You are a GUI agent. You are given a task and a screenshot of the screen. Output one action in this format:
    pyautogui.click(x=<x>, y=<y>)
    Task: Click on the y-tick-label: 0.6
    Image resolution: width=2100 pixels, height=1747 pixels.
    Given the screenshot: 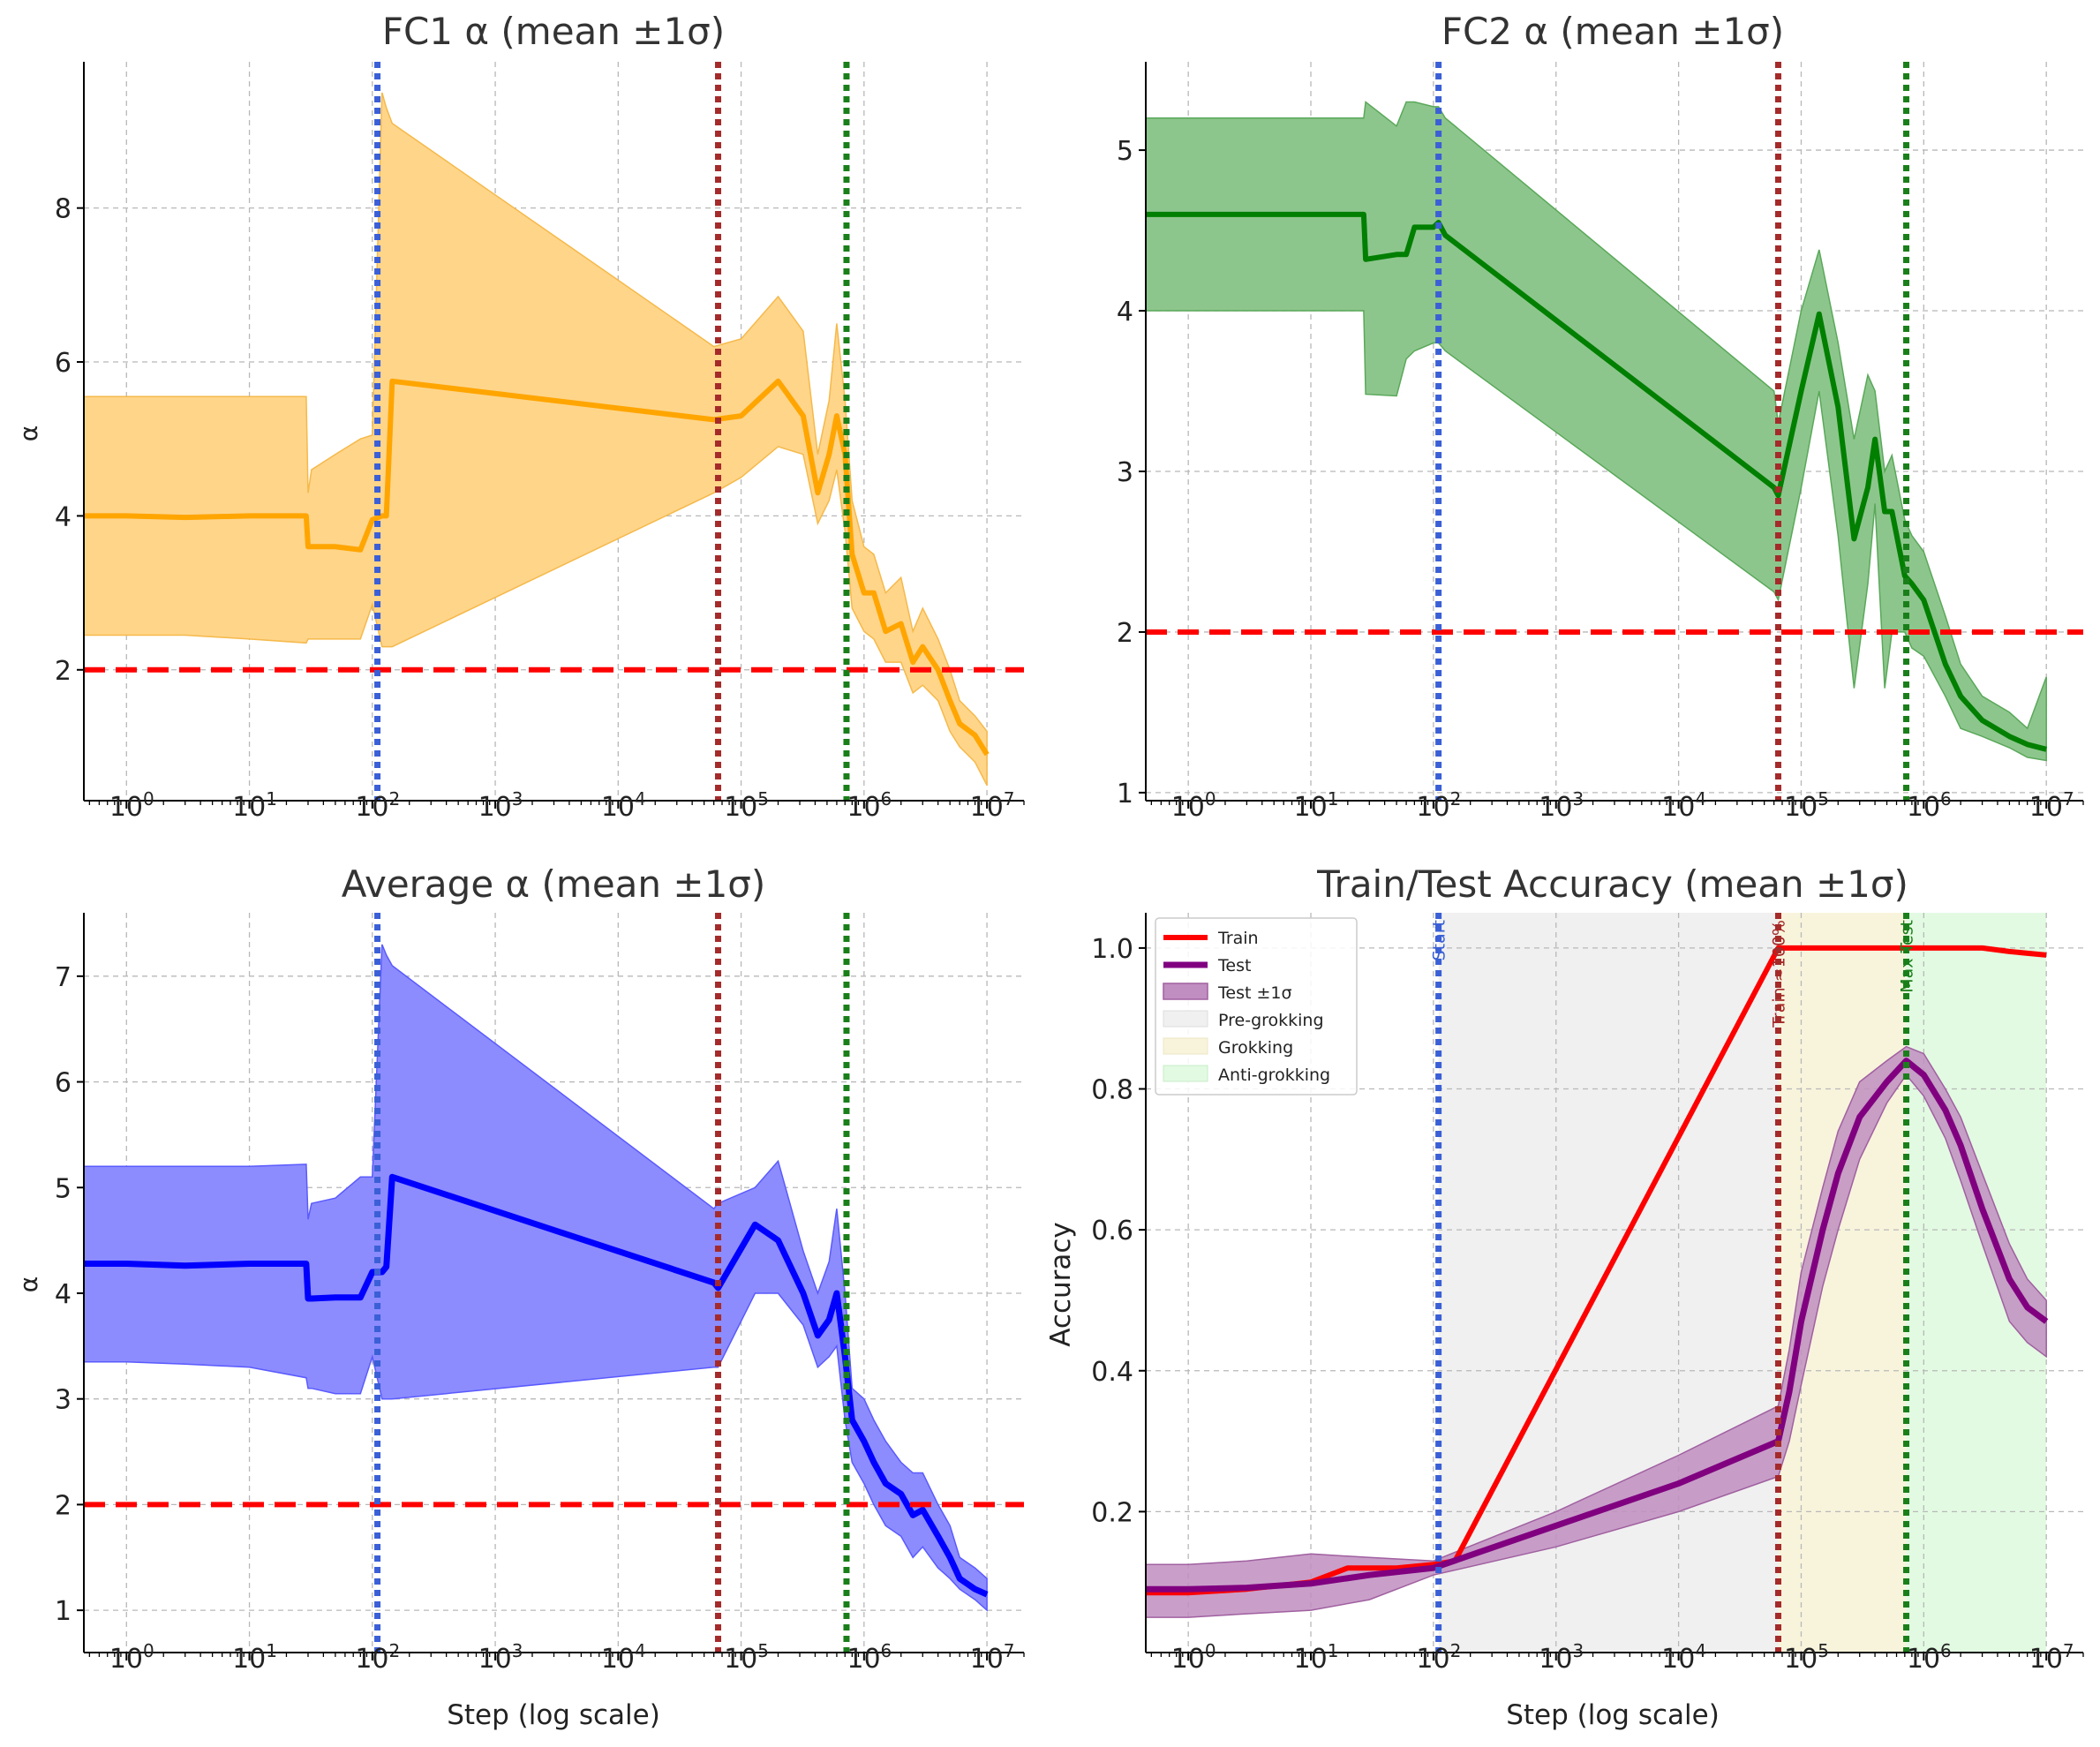 What is the action you would take?
    pyautogui.click(x=1112, y=1231)
    